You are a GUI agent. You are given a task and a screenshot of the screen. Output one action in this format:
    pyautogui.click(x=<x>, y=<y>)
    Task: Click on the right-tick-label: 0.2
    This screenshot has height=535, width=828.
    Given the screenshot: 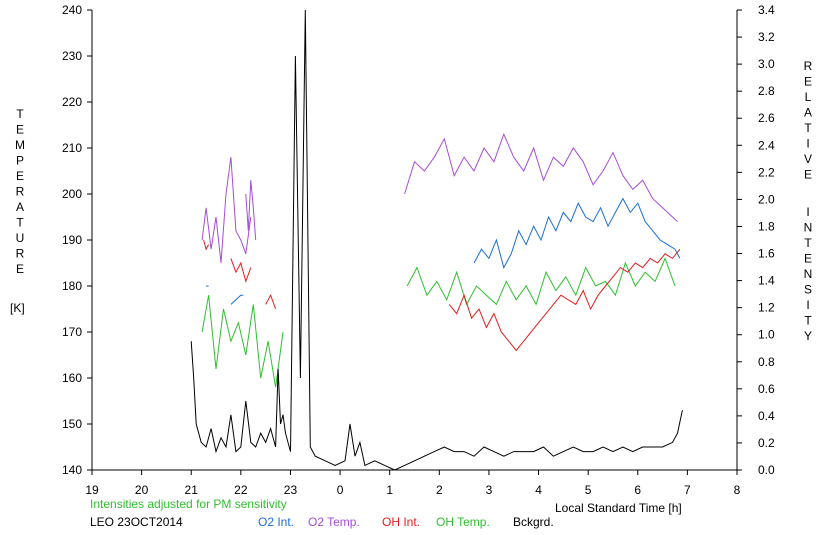 What is the action you would take?
    pyautogui.click(x=766, y=443)
    